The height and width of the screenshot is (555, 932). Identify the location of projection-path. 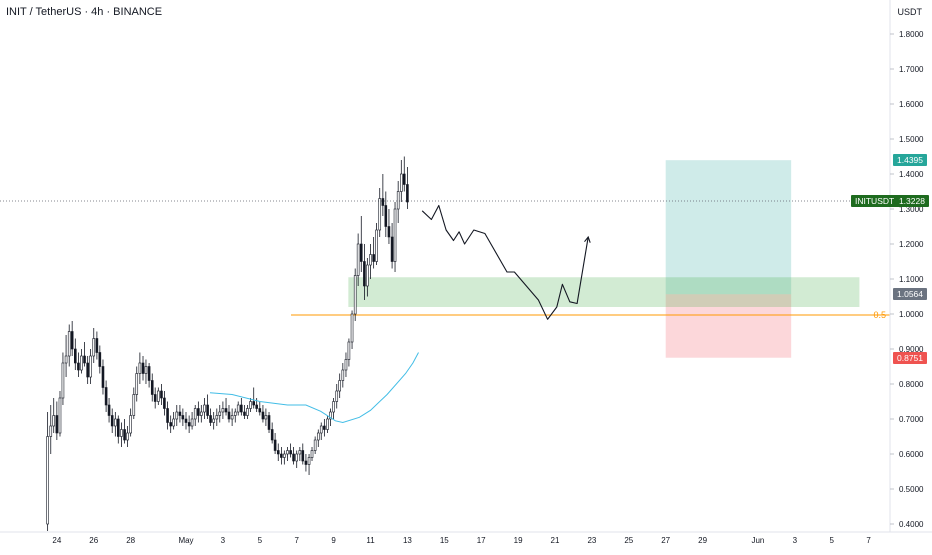
(505, 262).